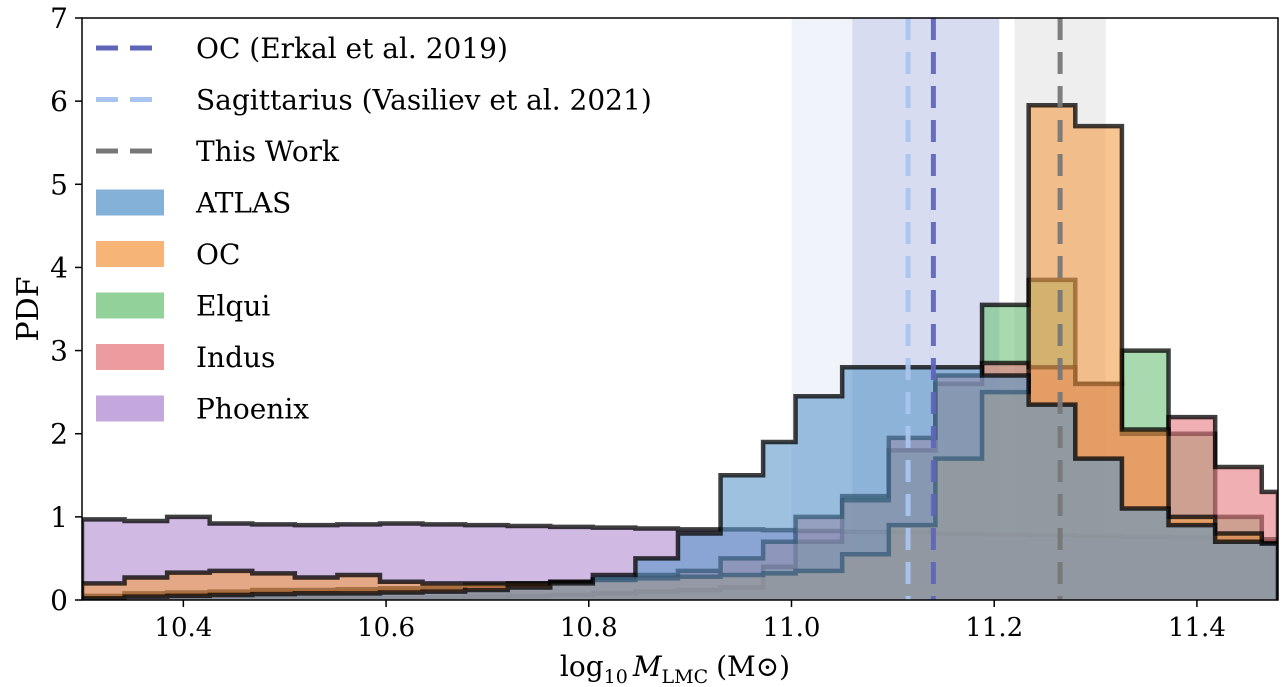  I want to click on y-tick-label: 1, so click(59, 517).